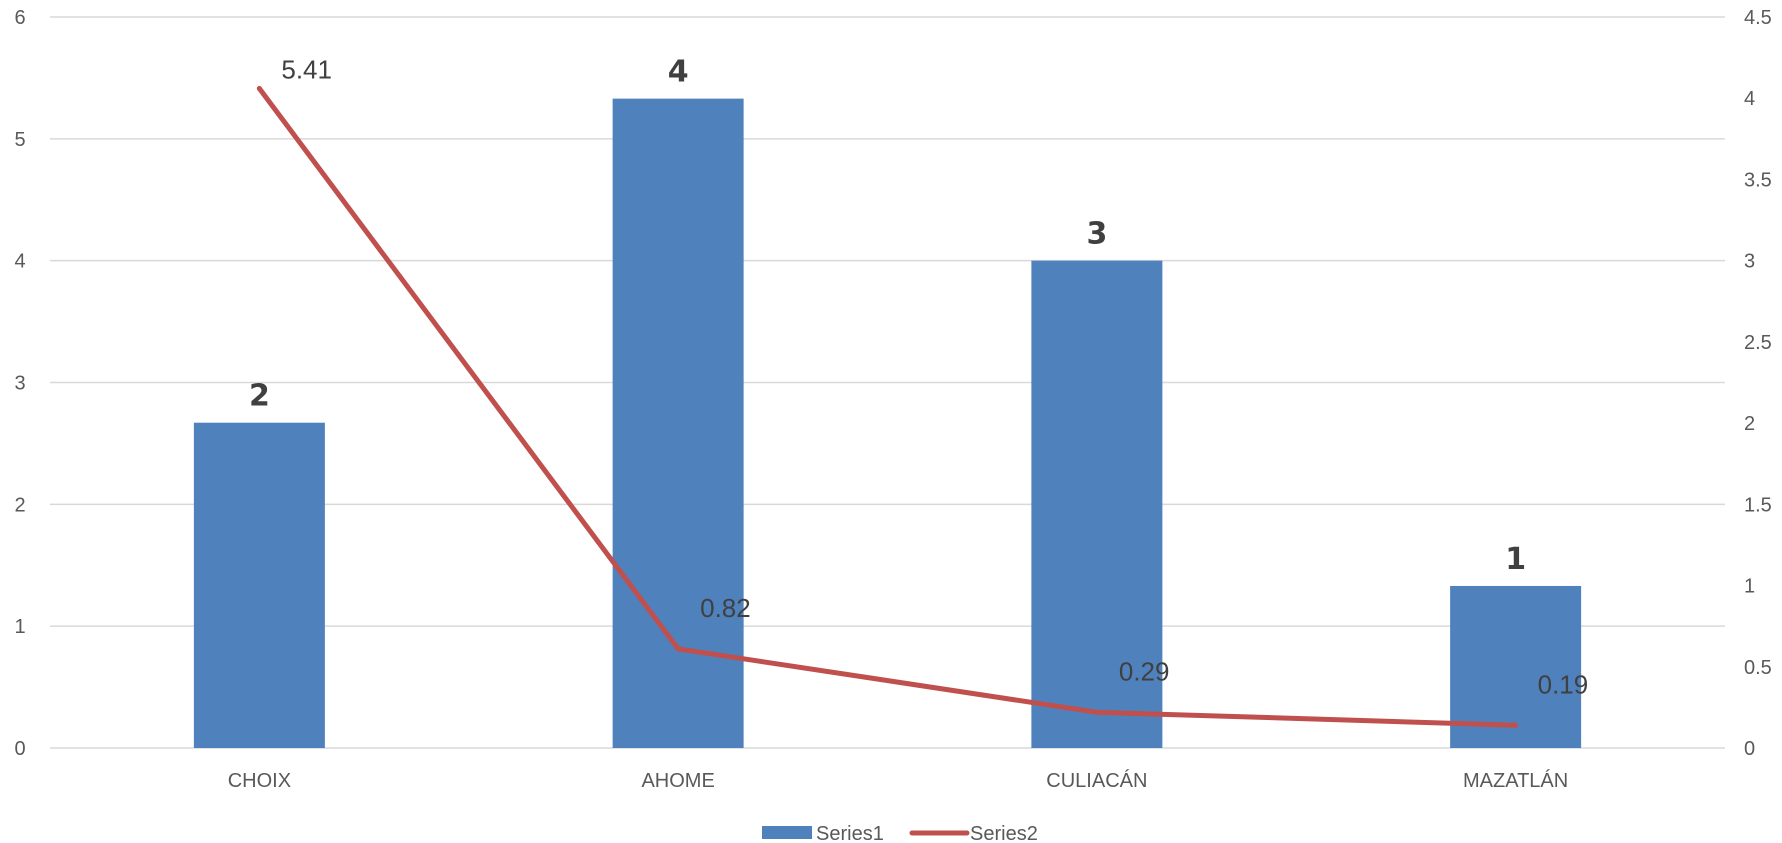 The height and width of the screenshot is (843, 1782). I want to click on left-tick-label: 3, so click(19, 384).